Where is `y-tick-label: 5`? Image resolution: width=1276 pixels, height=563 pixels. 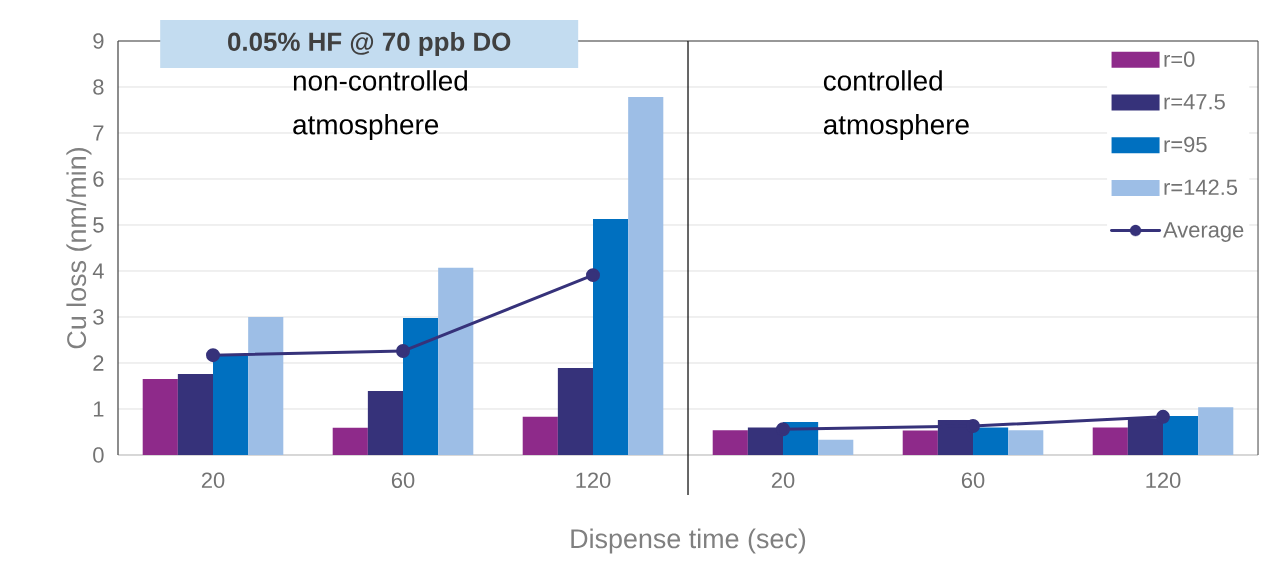
y-tick-label: 5 is located at coordinates (98, 225).